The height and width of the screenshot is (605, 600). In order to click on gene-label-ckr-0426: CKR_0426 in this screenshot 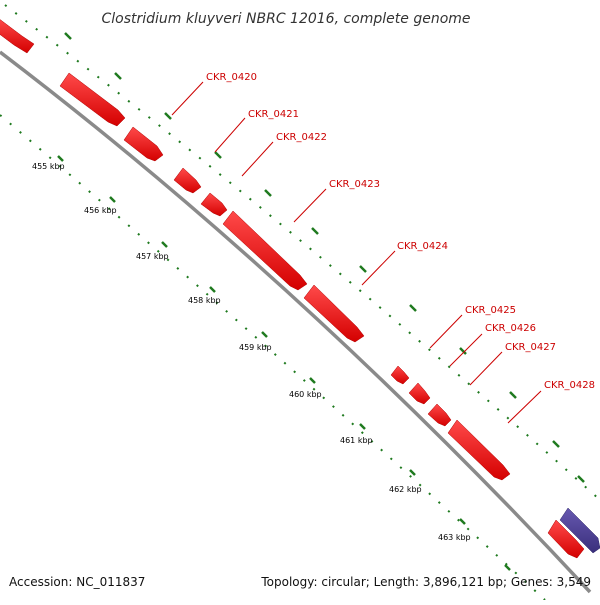, I will do `click(510, 328)`.